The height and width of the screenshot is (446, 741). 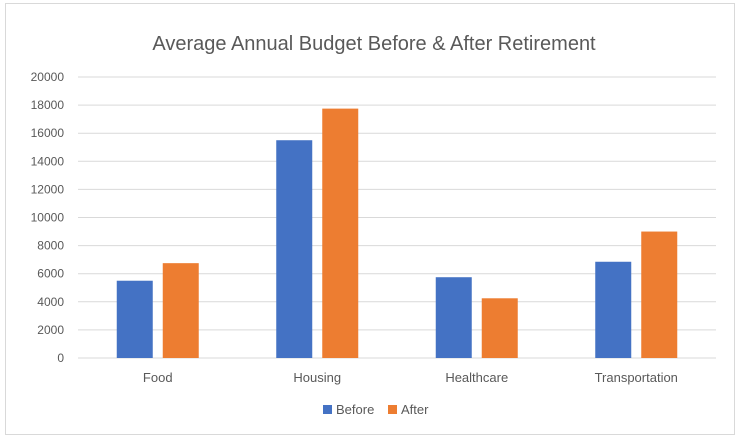 I want to click on bar-after-transportation, so click(x=659, y=294).